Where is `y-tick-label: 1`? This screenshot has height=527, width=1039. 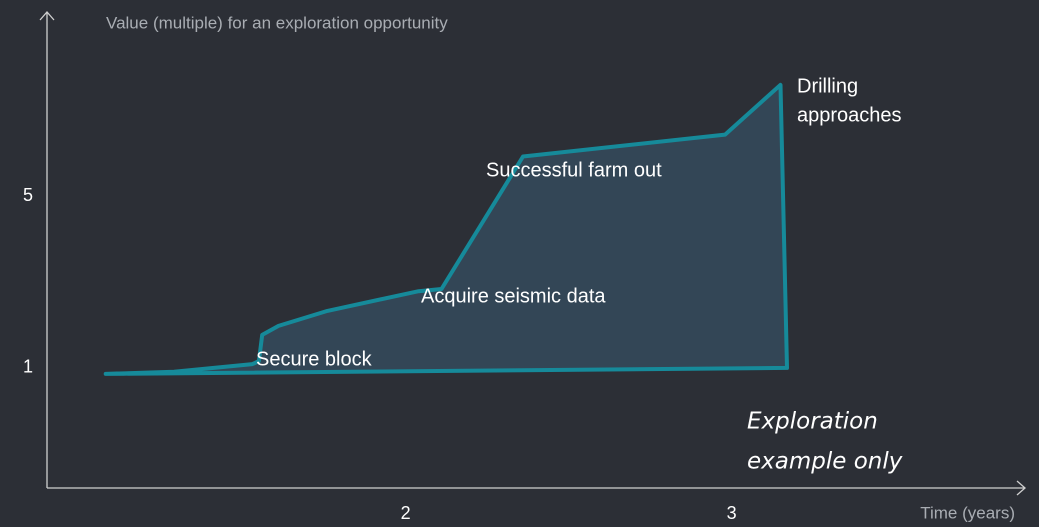 y-tick-label: 1 is located at coordinates (28, 367).